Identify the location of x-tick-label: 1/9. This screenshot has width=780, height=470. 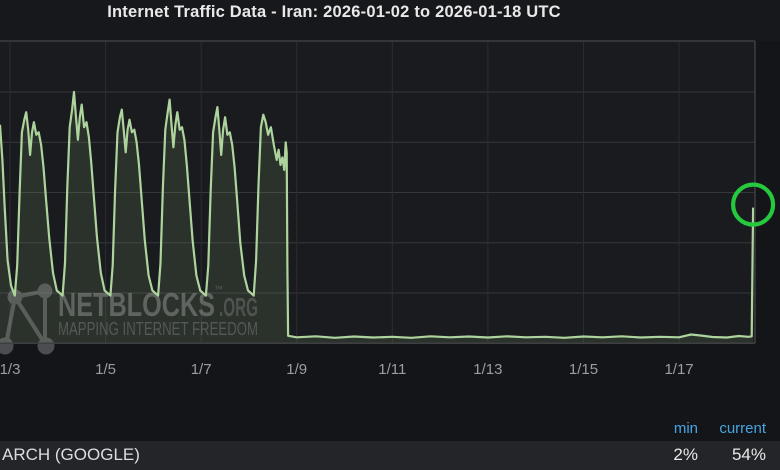
(296, 369).